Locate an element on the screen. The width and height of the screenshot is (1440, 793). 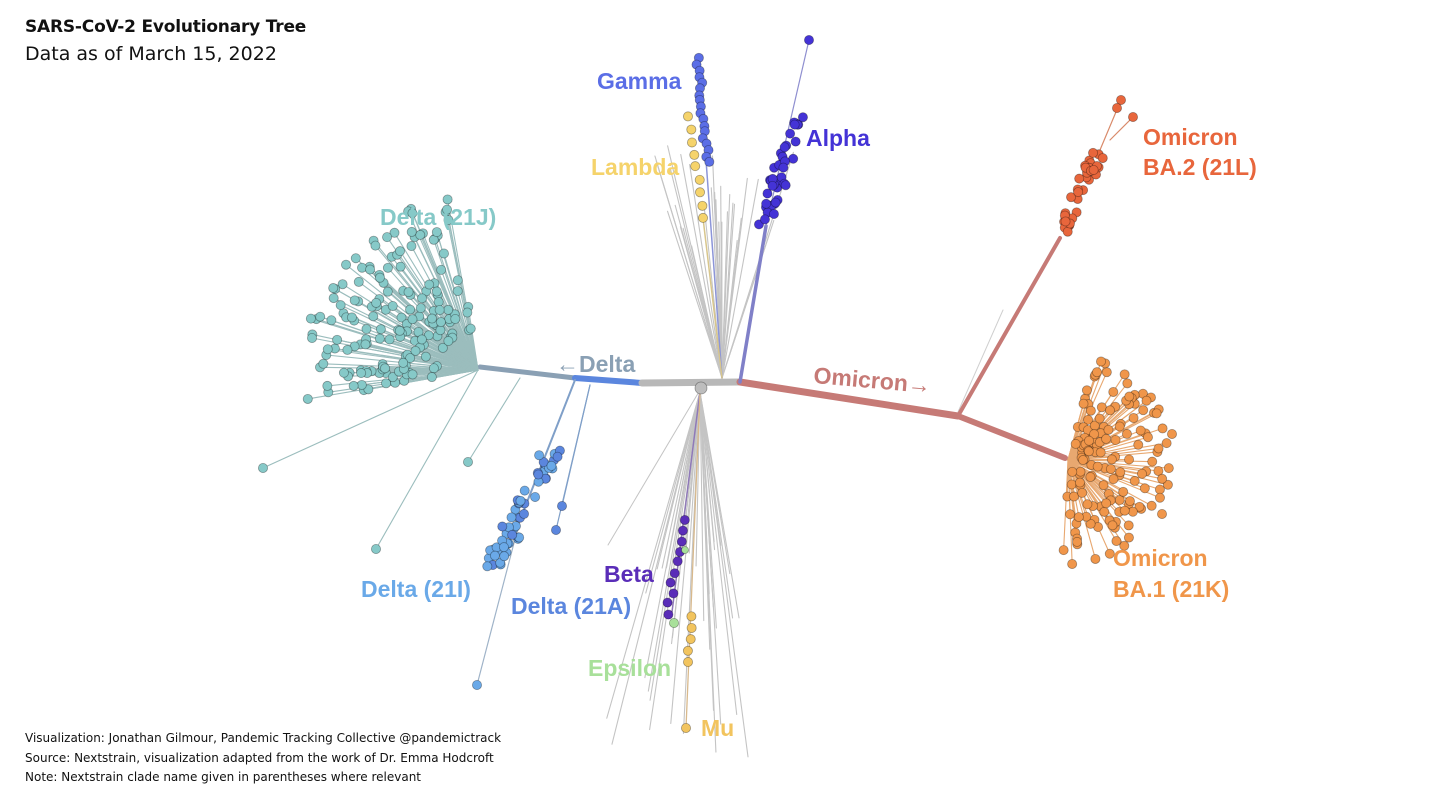
omicron-ba2-branch is located at coordinates (1121, 128).